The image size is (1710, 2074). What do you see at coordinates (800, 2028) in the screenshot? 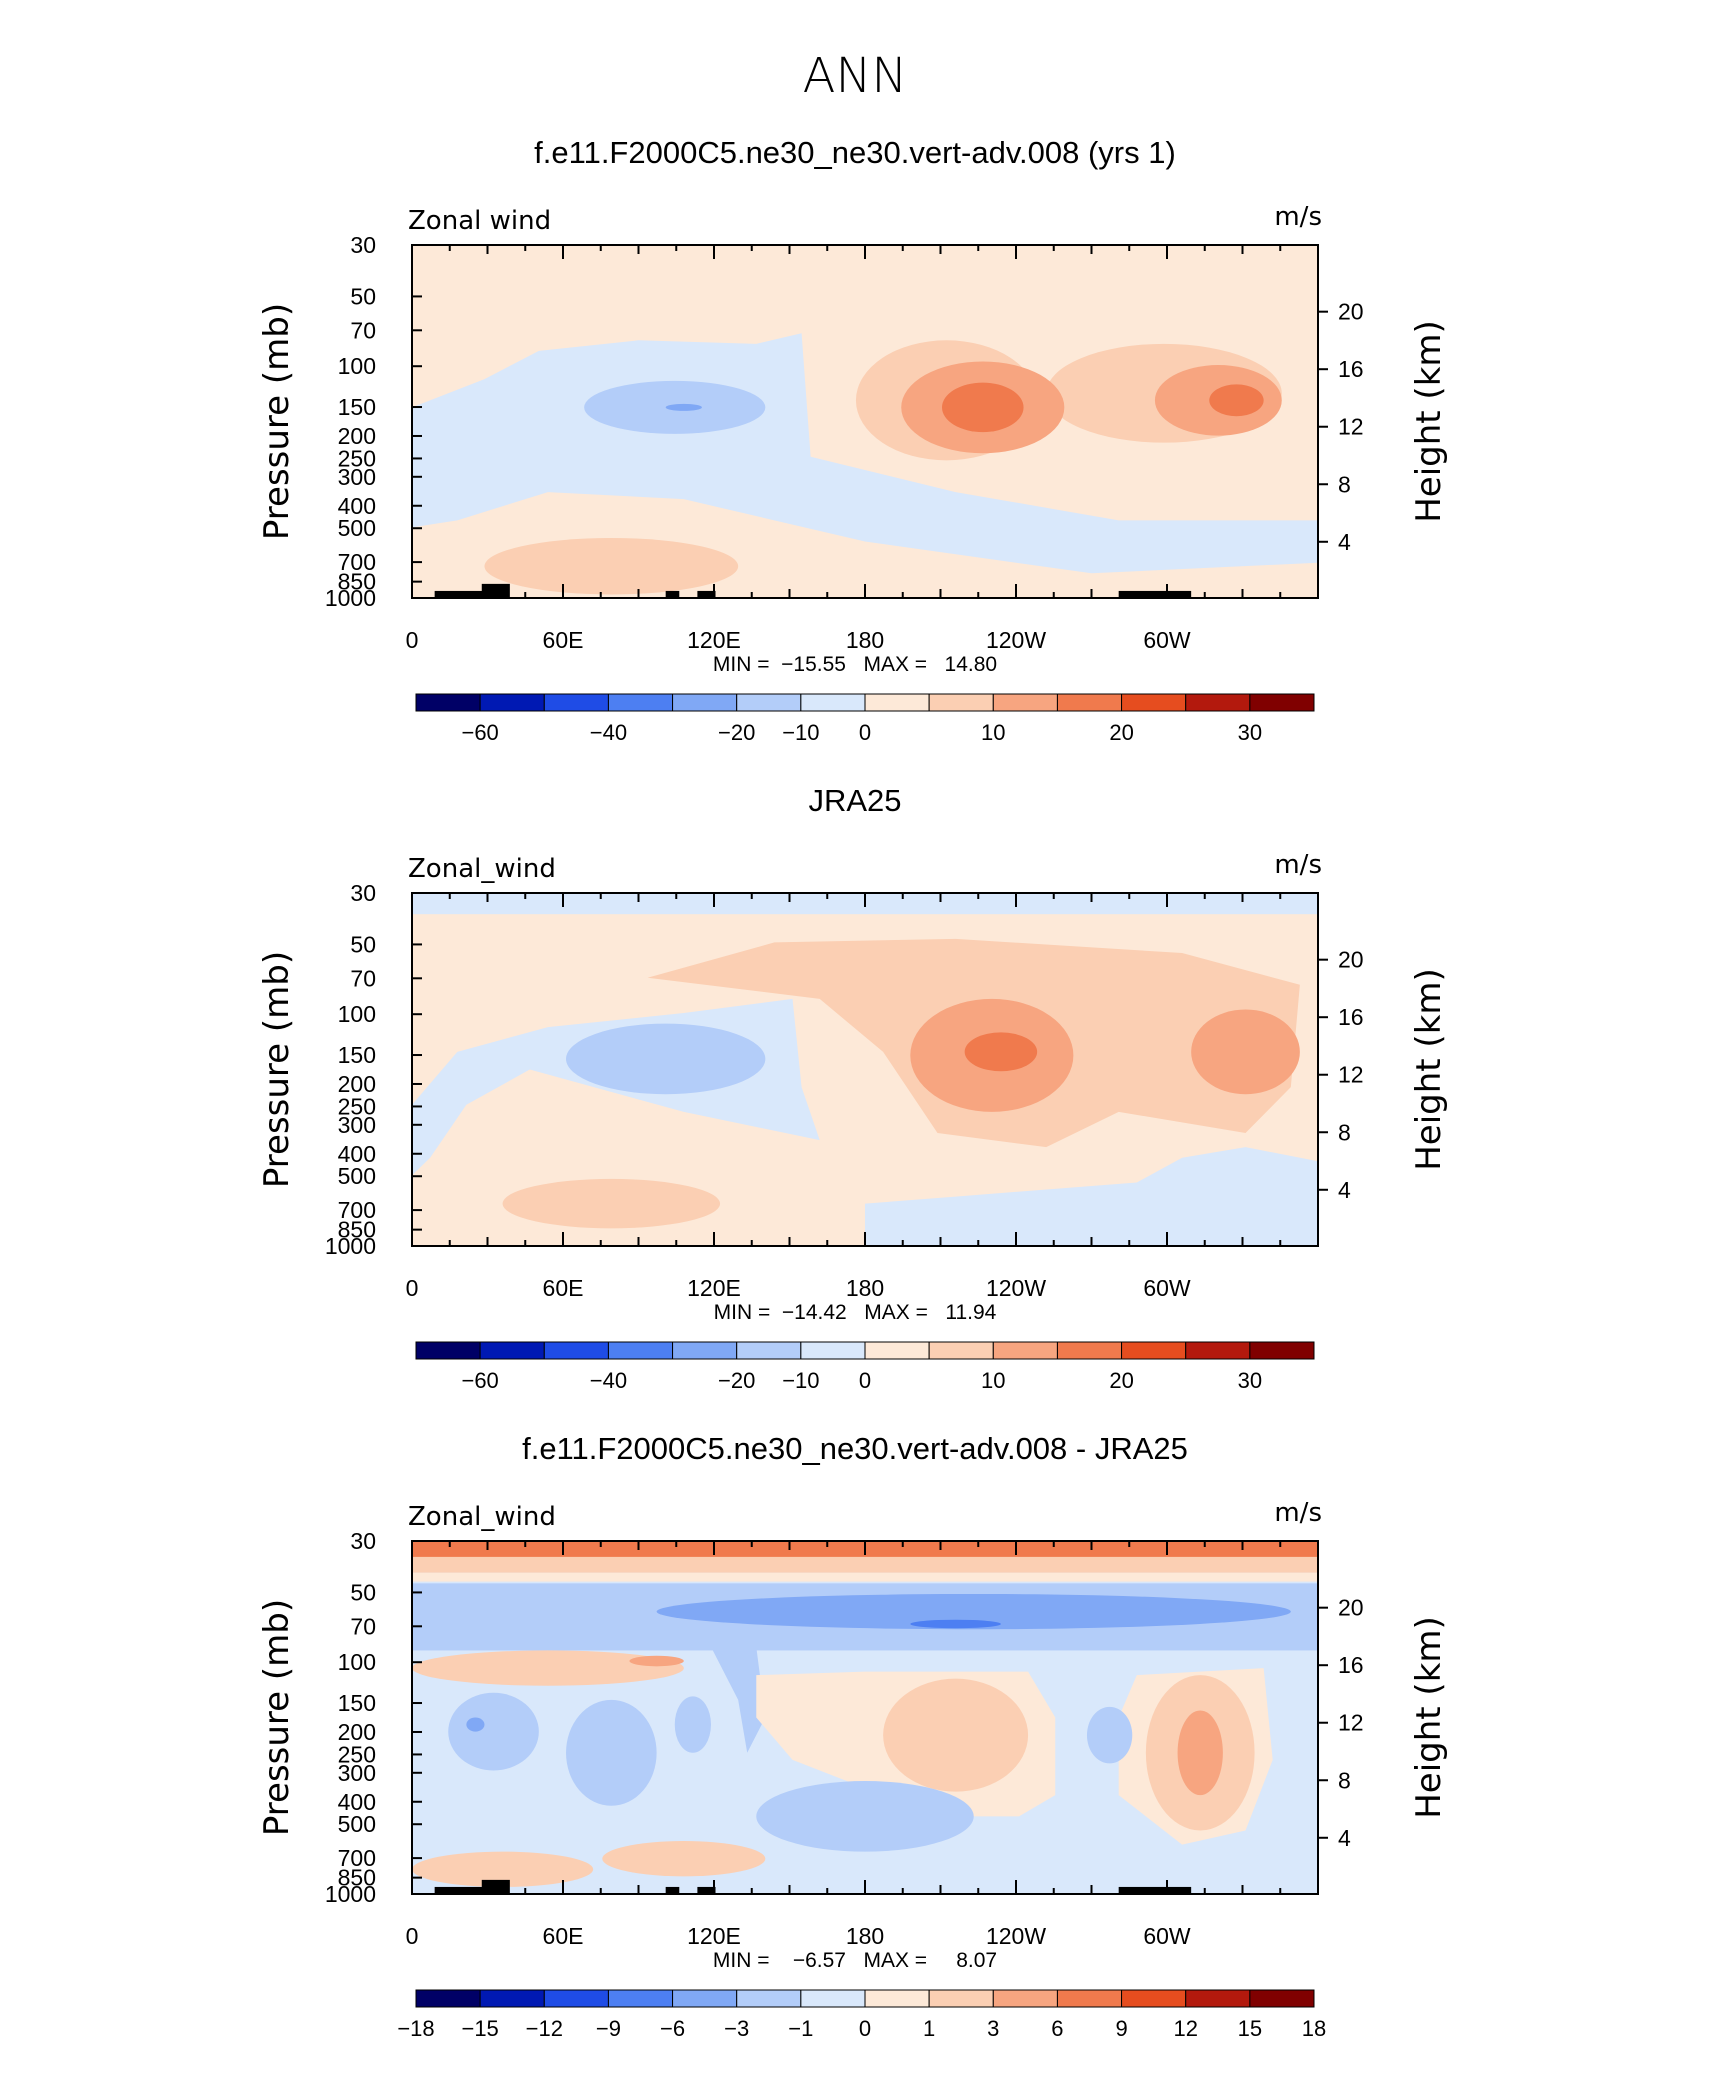
I see `colorbar-label: −1` at bounding box center [800, 2028].